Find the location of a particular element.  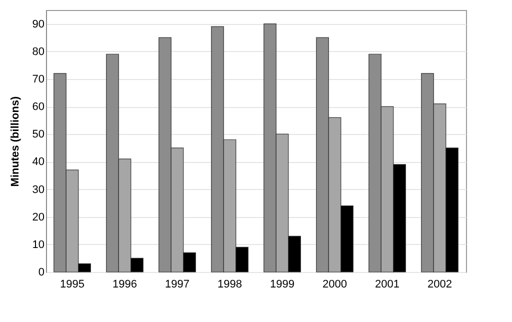

y-tick-label: 10 is located at coordinates (38, 244).